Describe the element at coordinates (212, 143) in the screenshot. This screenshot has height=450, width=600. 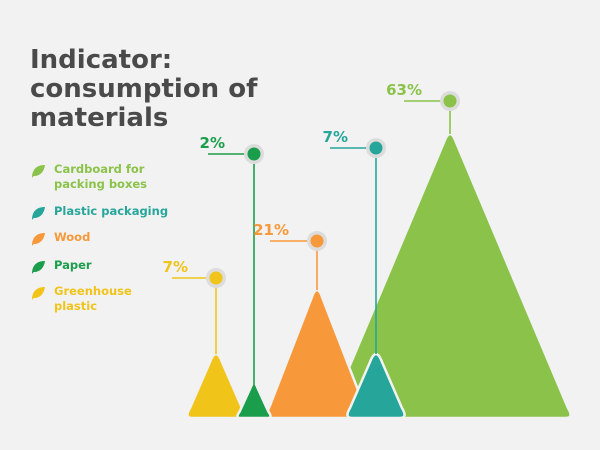
I see `data-label-paper: 2%` at that location.